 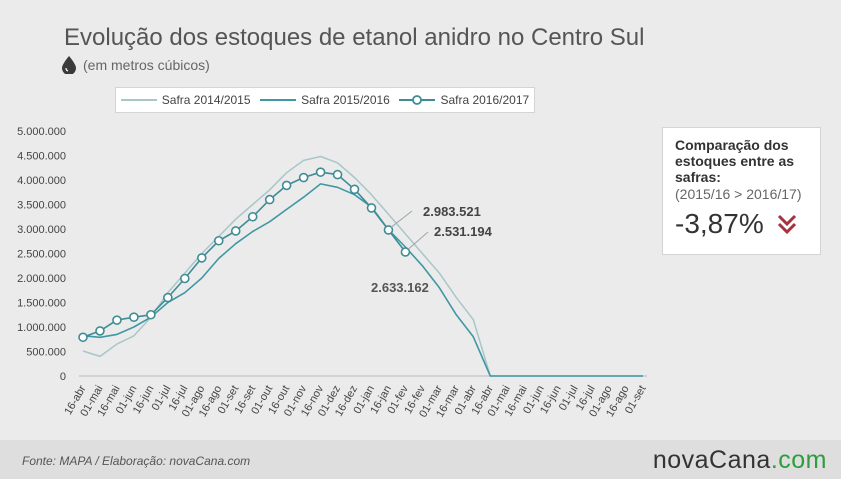 I want to click on comparison-subtitle: (2015/16 > 2016/17), so click(x=738, y=194).